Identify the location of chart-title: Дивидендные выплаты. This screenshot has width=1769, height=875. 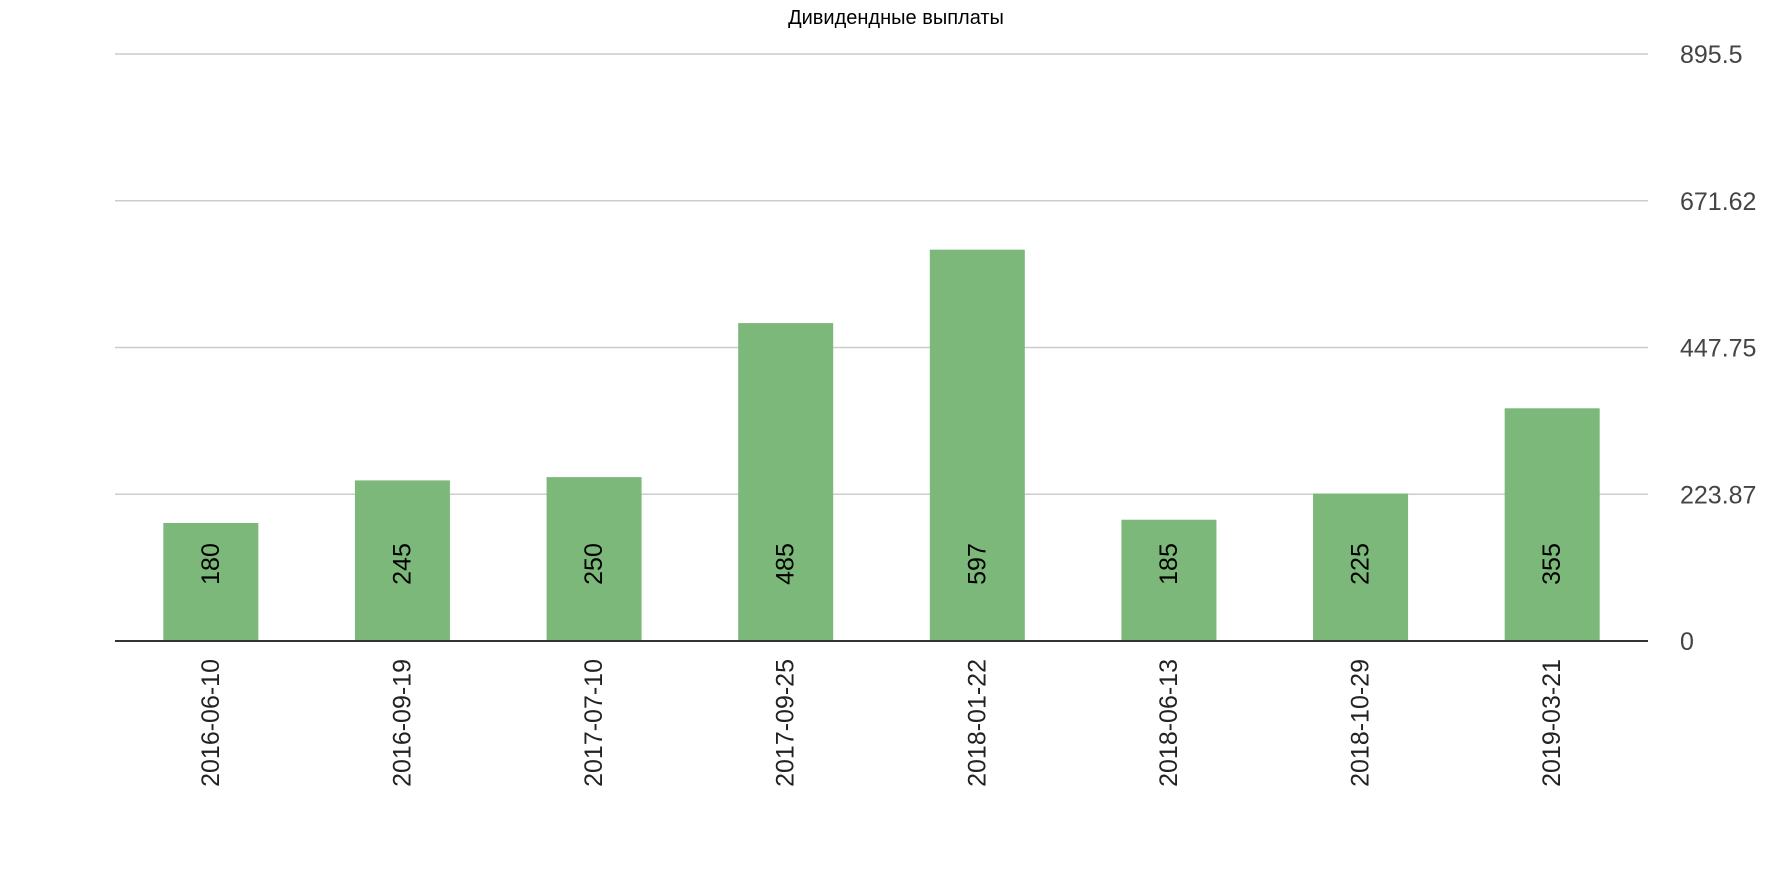
(896, 18).